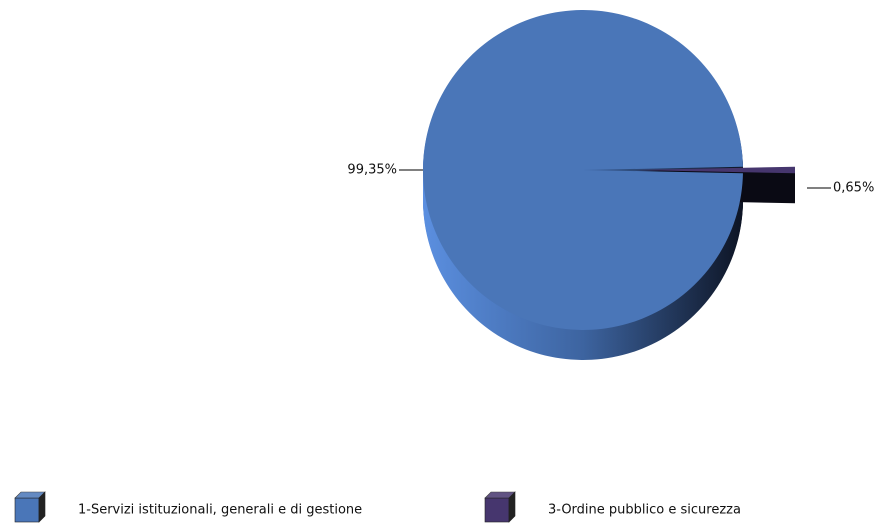  What do you see at coordinates (853, 188) in the screenshot?
I see `data-label: 0,65%` at bounding box center [853, 188].